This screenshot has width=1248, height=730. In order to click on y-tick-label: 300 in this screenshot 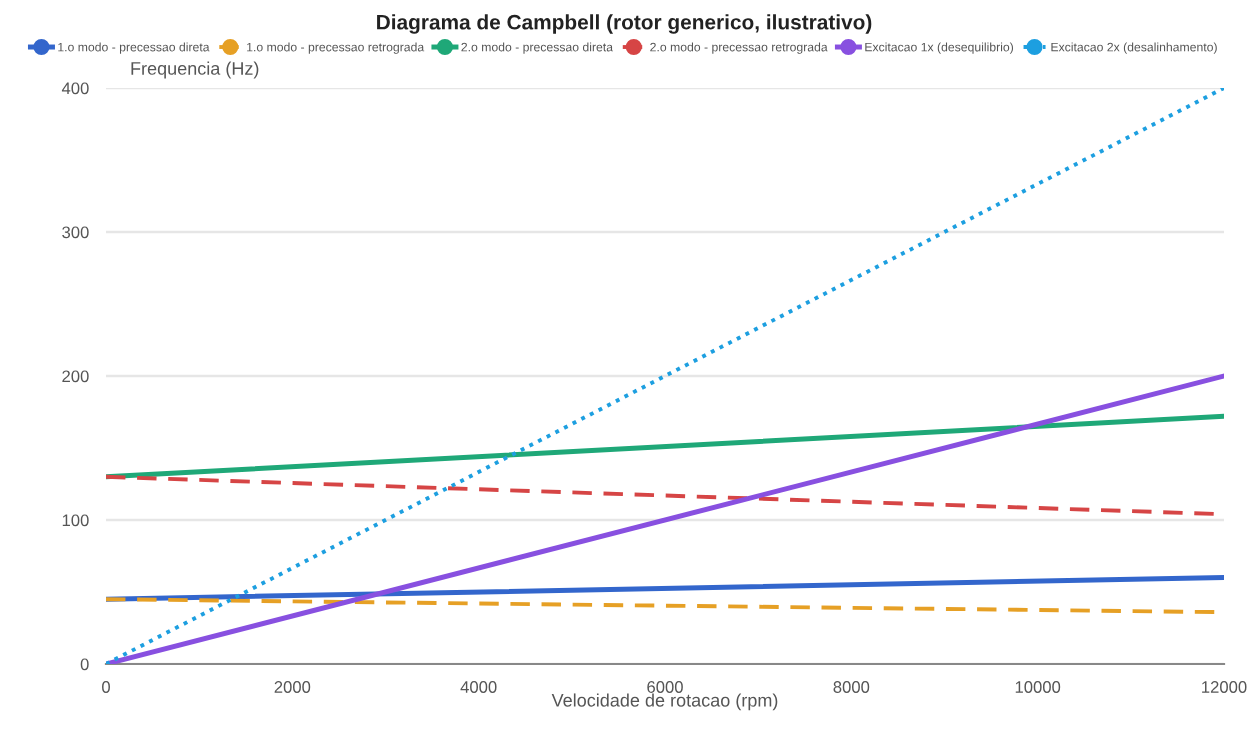, I will do `click(75, 232)`.